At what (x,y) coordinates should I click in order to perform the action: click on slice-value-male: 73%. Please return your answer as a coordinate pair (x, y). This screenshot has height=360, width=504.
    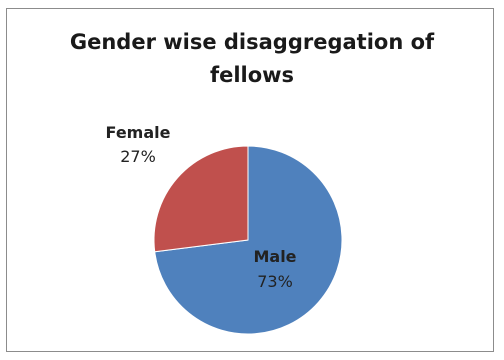
    Looking at the image, I should click on (275, 281).